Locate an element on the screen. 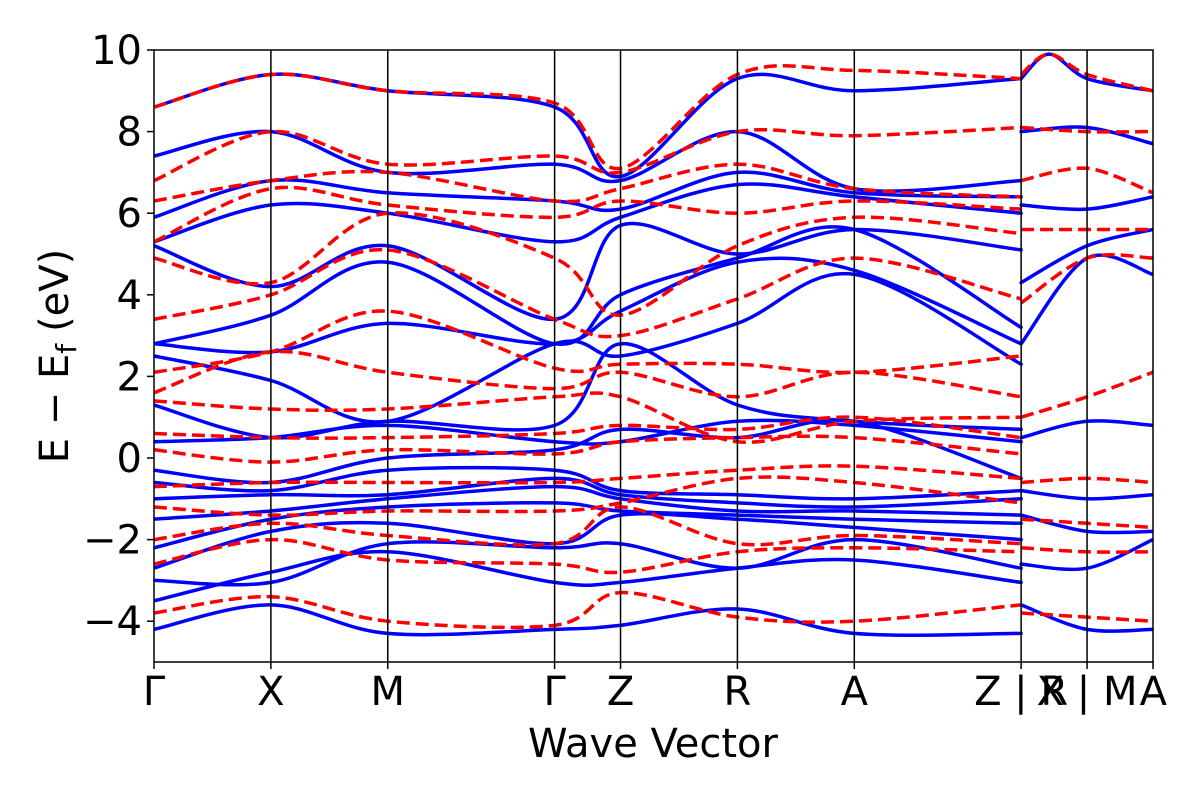 This screenshot has height=805, width=1200. x-tick-label: X is located at coordinates (270, 692).